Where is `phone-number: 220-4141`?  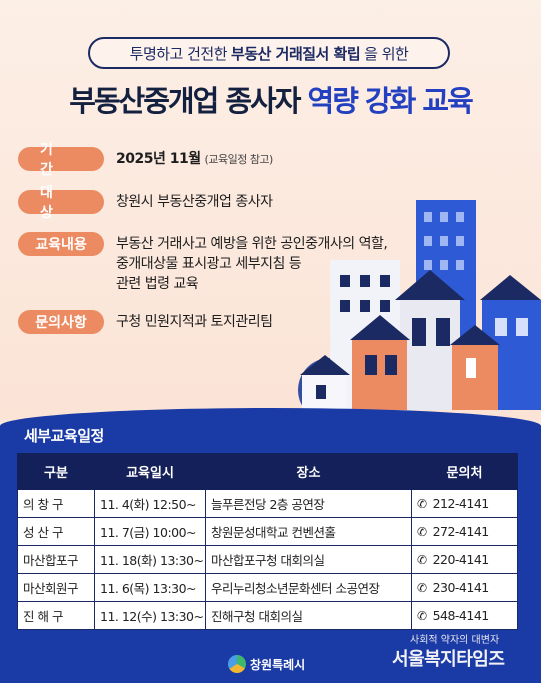 phone-number: 220-4141 is located at coordinates (461, 559).